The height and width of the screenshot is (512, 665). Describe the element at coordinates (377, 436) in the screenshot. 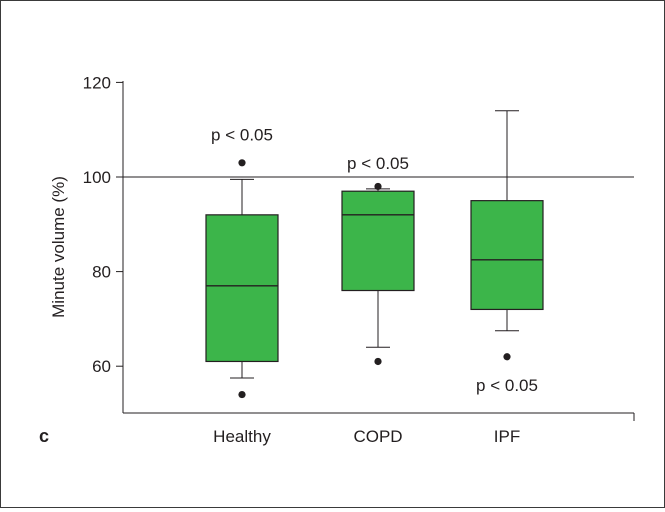

I see `x-tick-label-copd: COPD` at that location.